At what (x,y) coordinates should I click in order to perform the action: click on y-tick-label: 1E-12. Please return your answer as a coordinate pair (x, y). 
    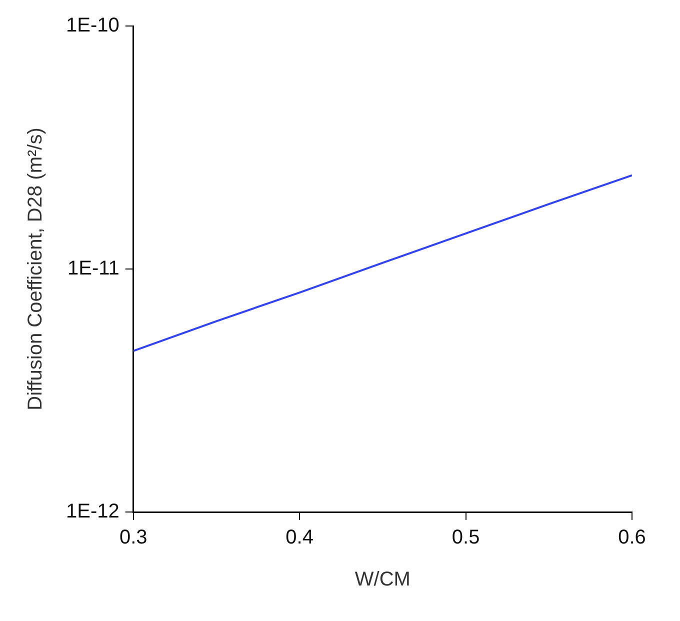
    Looking at the image, I should click on (93, 511).